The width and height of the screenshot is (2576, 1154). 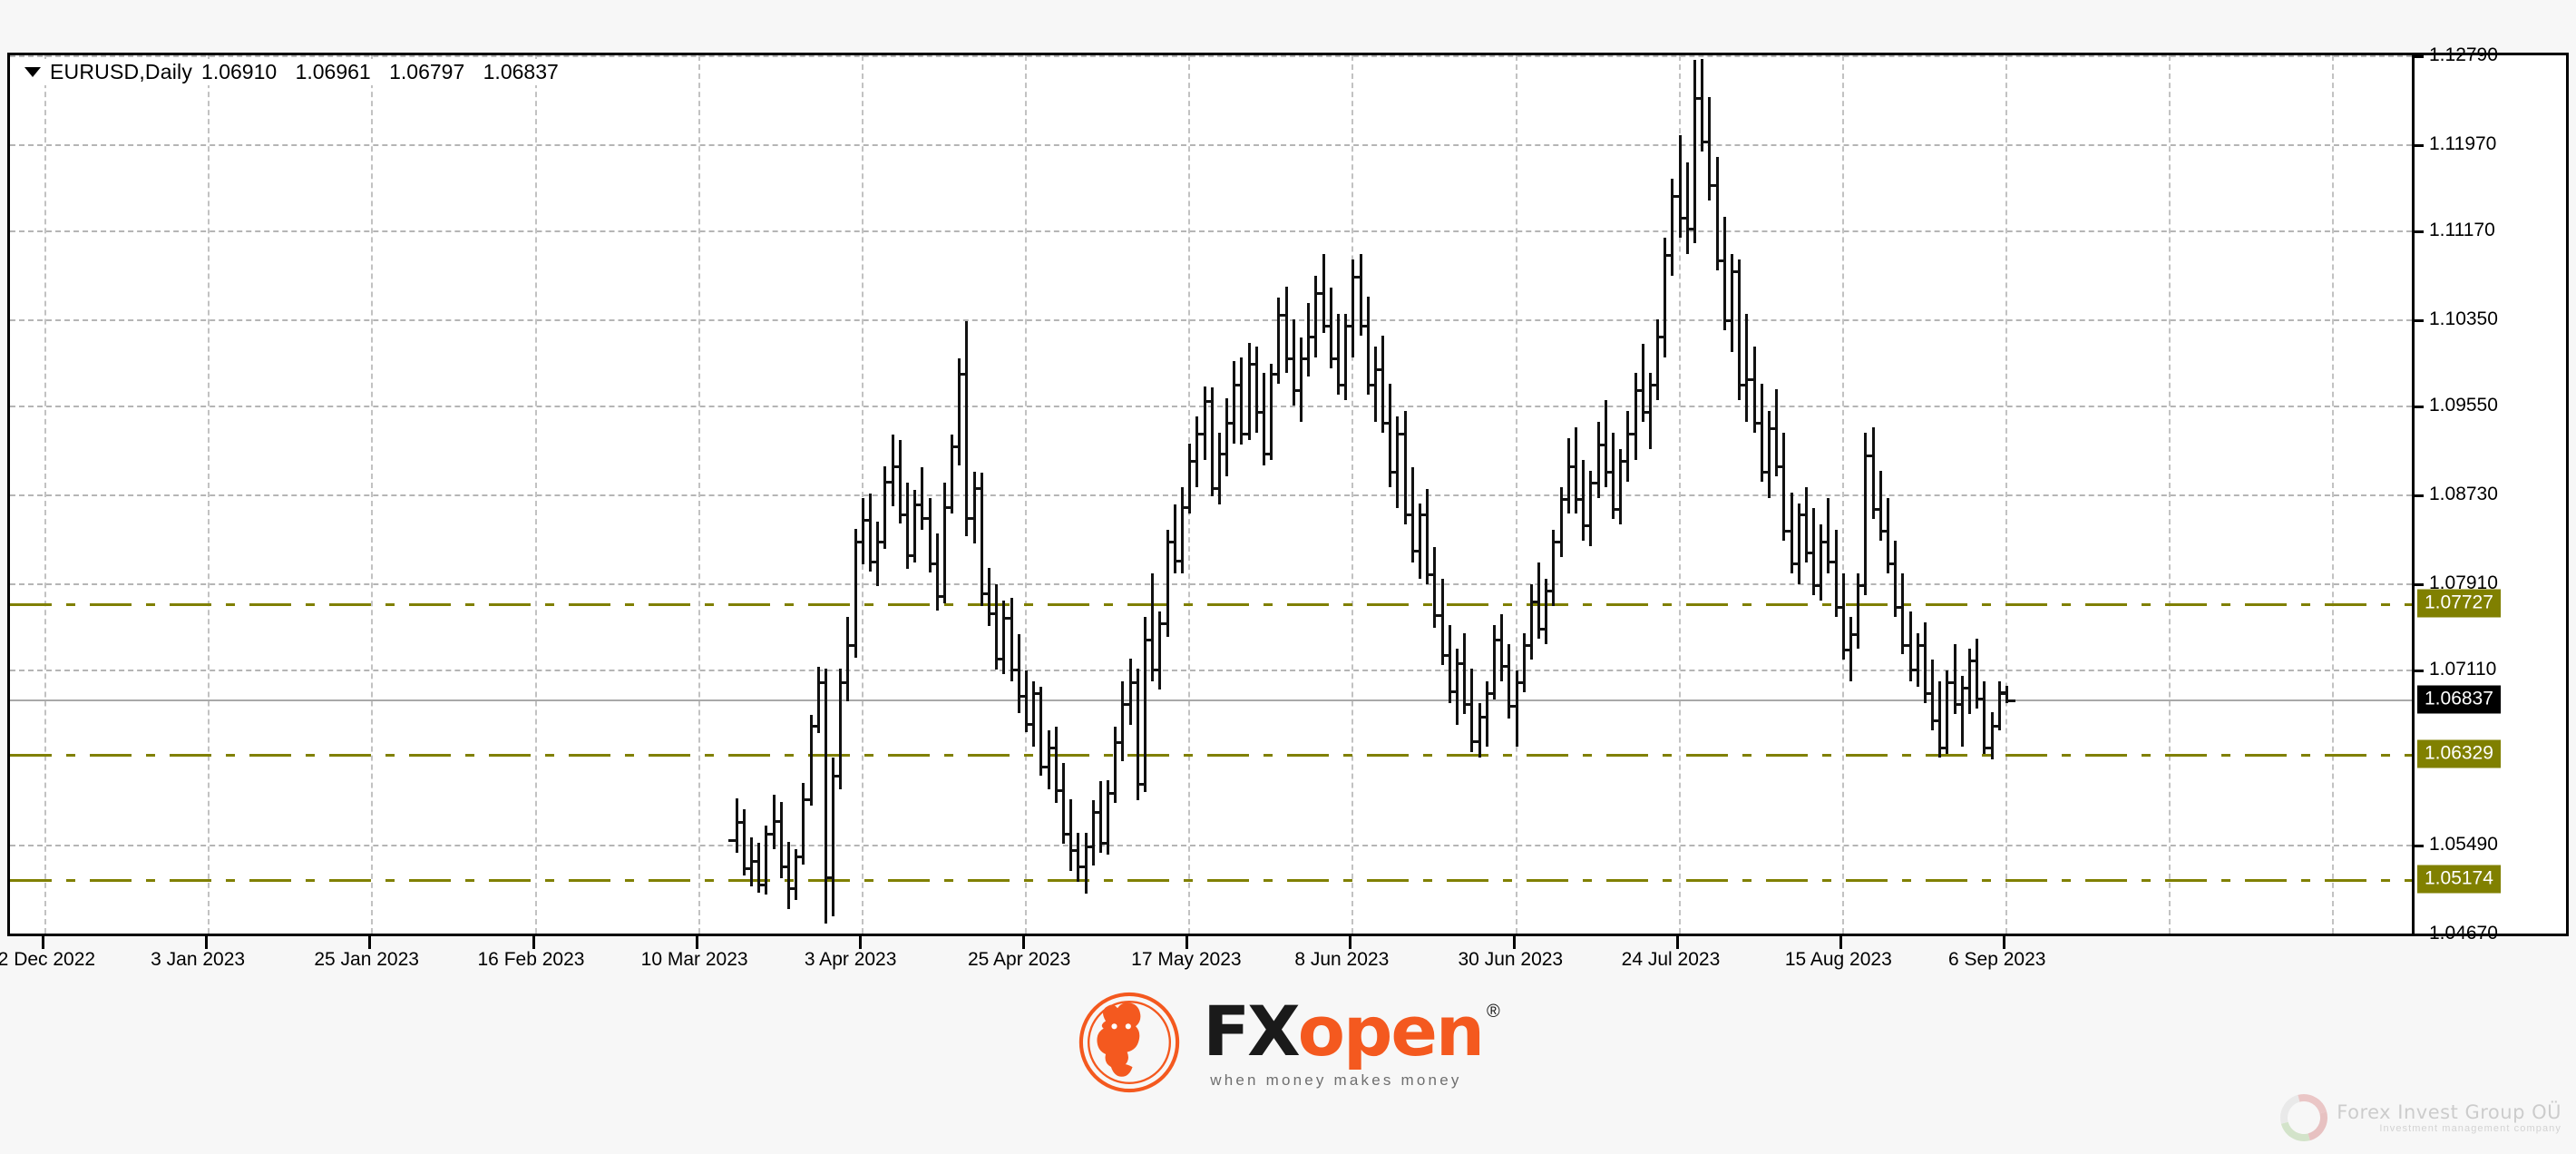 I want to click on level-line, so click(x=1211, y=604).